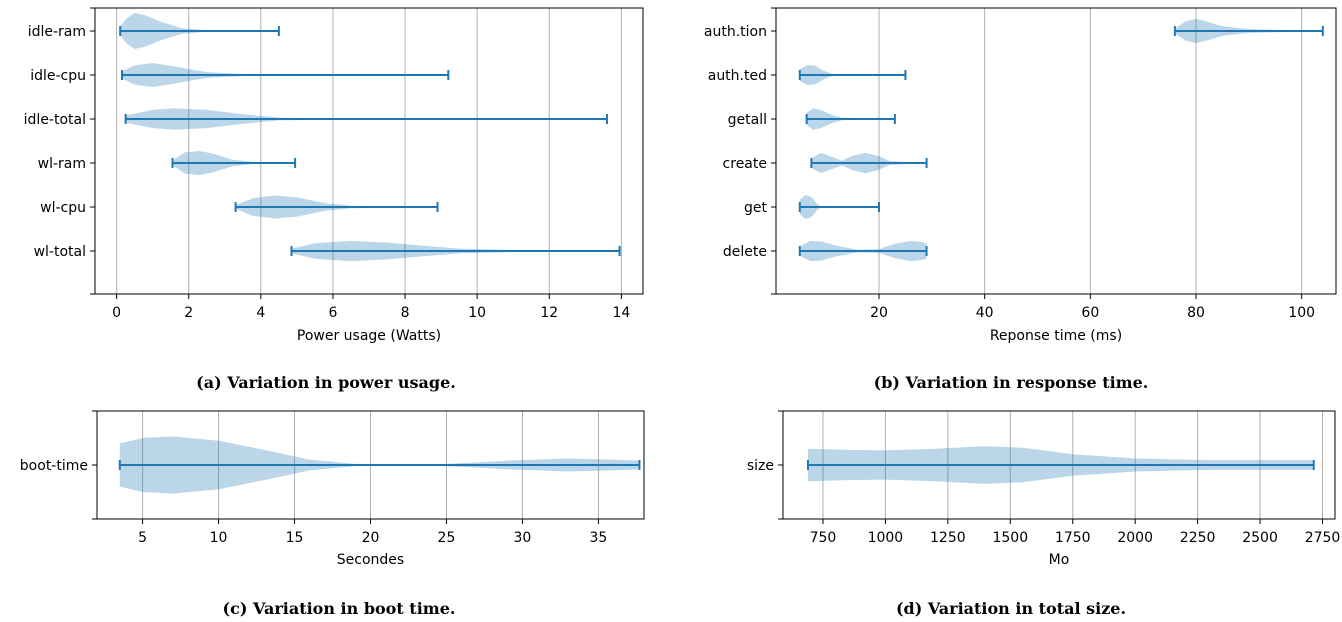 The width and height of the screenshot is (1342, 622). Describe the element at coordinates (332, 313) in the screenshot. I see `x-tick-label: 6` at that location.